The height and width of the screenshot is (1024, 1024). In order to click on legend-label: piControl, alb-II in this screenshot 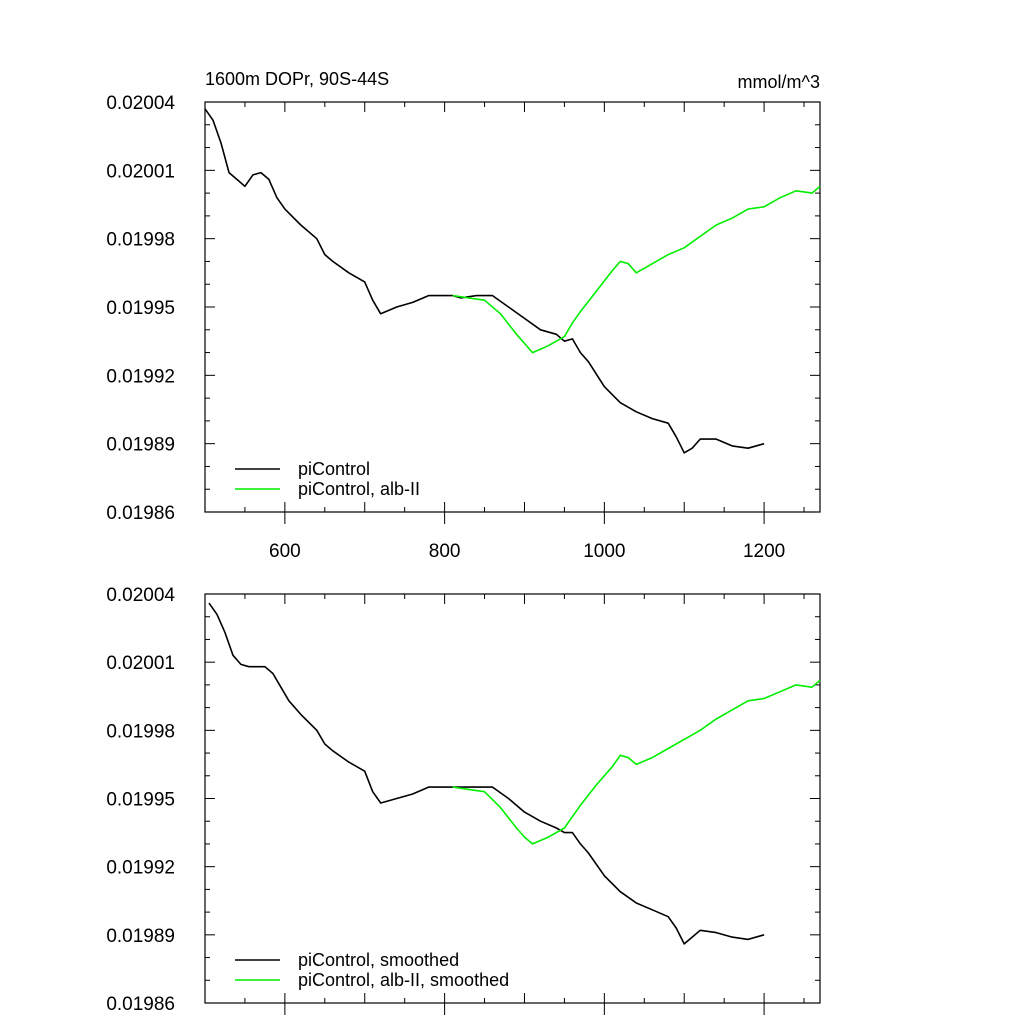, I will do `click(359, 489)`.